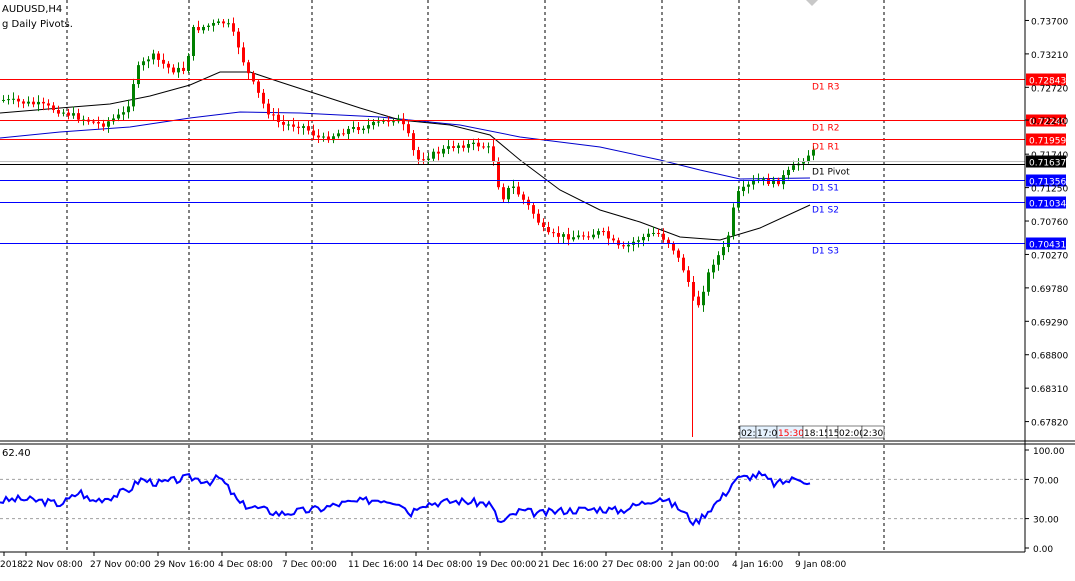 This screenshot has height=581, width=1075. I want to click on time-tick-label: 21 Dec 16:00, so click(568, 565).